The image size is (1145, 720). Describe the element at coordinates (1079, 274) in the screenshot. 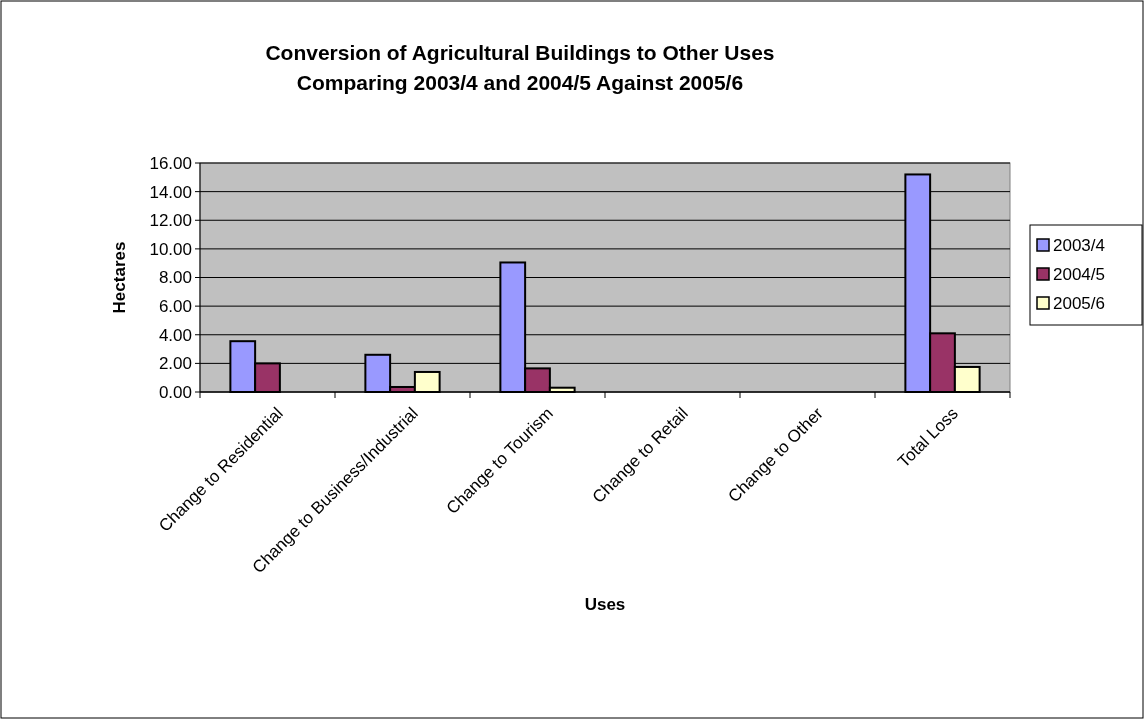

I see `legend-label: 2004/5` at that location.